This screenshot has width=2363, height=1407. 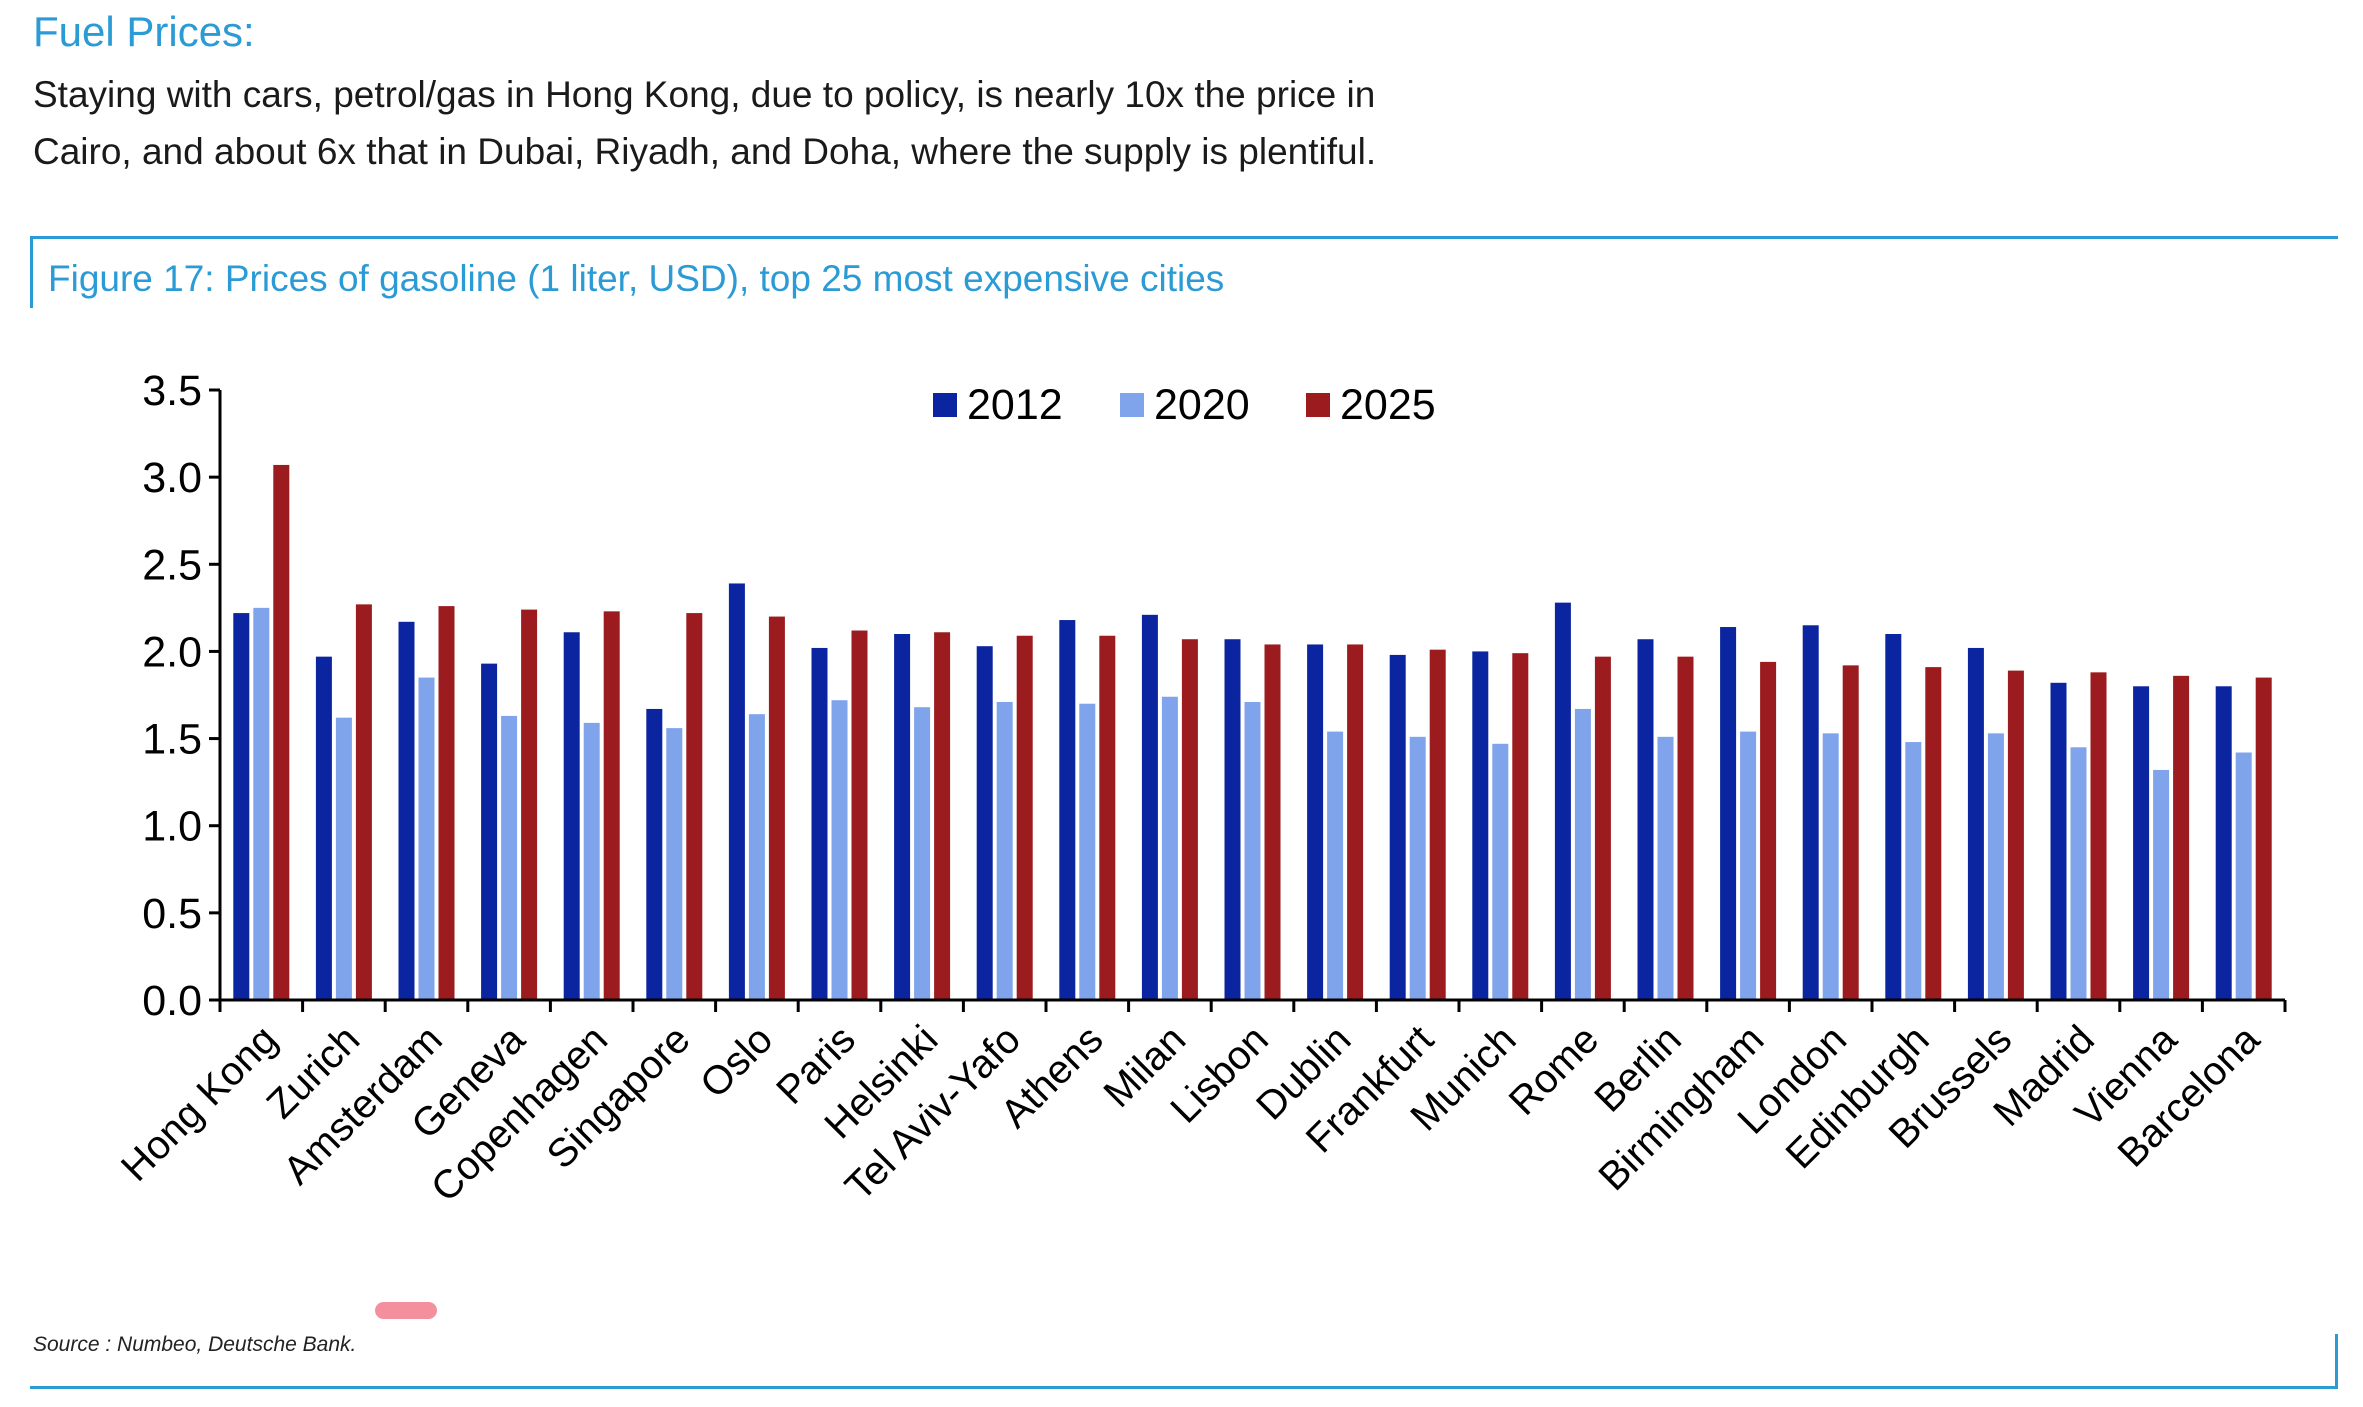 What do you see at coordinates (1232, 819) in the screenshot?
I see `bar-2012-lisbon` at bounding box center [1232, 819].